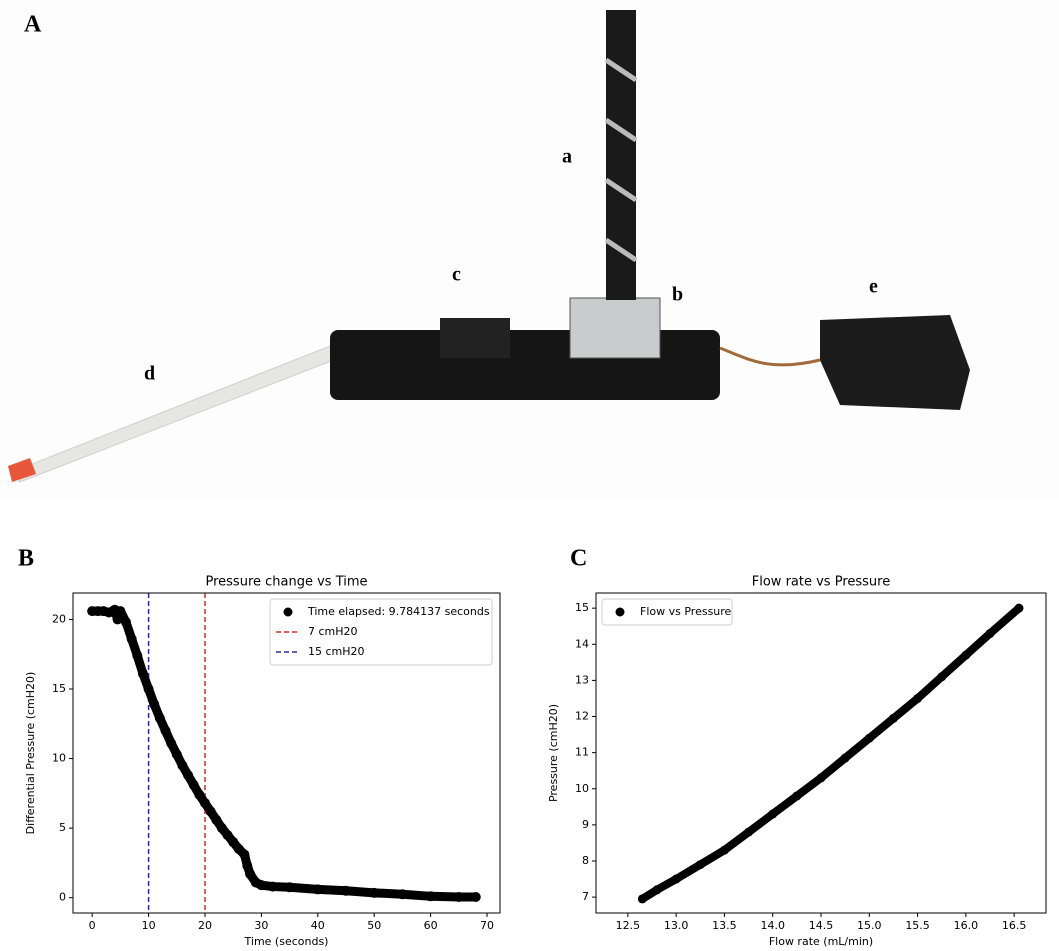 The height and width of the screenshot is (951, 1059). What do you see at coordinates (821, 582) in the screenshot?
I see `chart-title: Flow rate vs Pressure` at bounding box center [821, 582].